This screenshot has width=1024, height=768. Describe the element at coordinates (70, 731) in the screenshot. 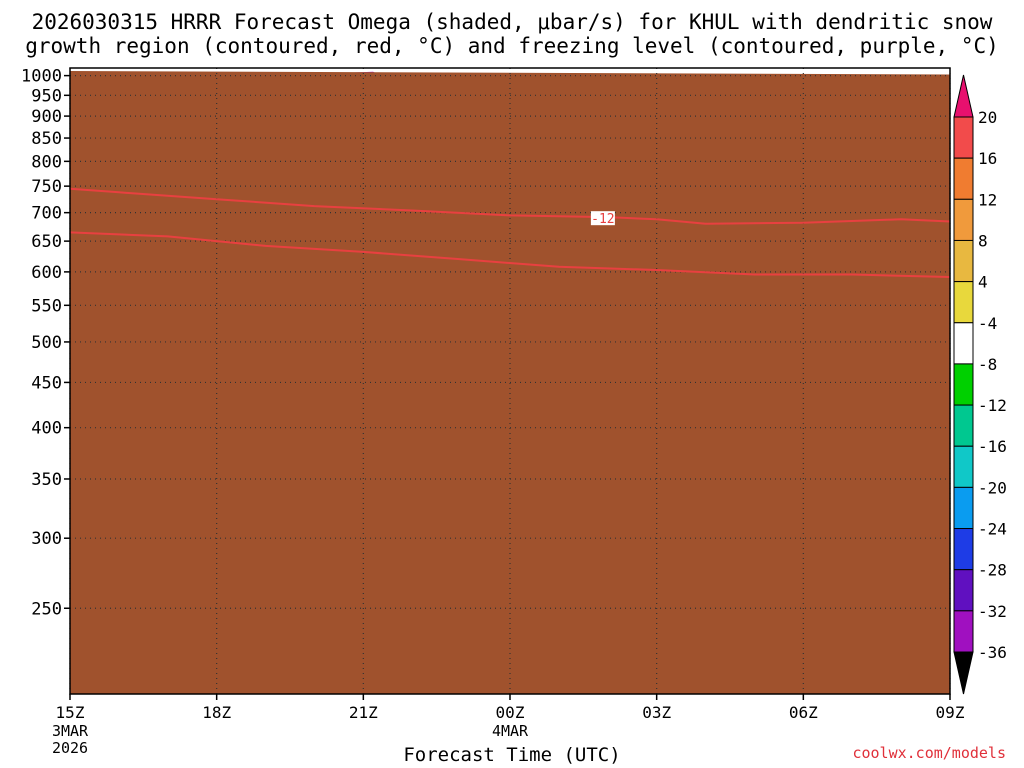

I see `x-tick-sublabel: 3MAR` at that location.